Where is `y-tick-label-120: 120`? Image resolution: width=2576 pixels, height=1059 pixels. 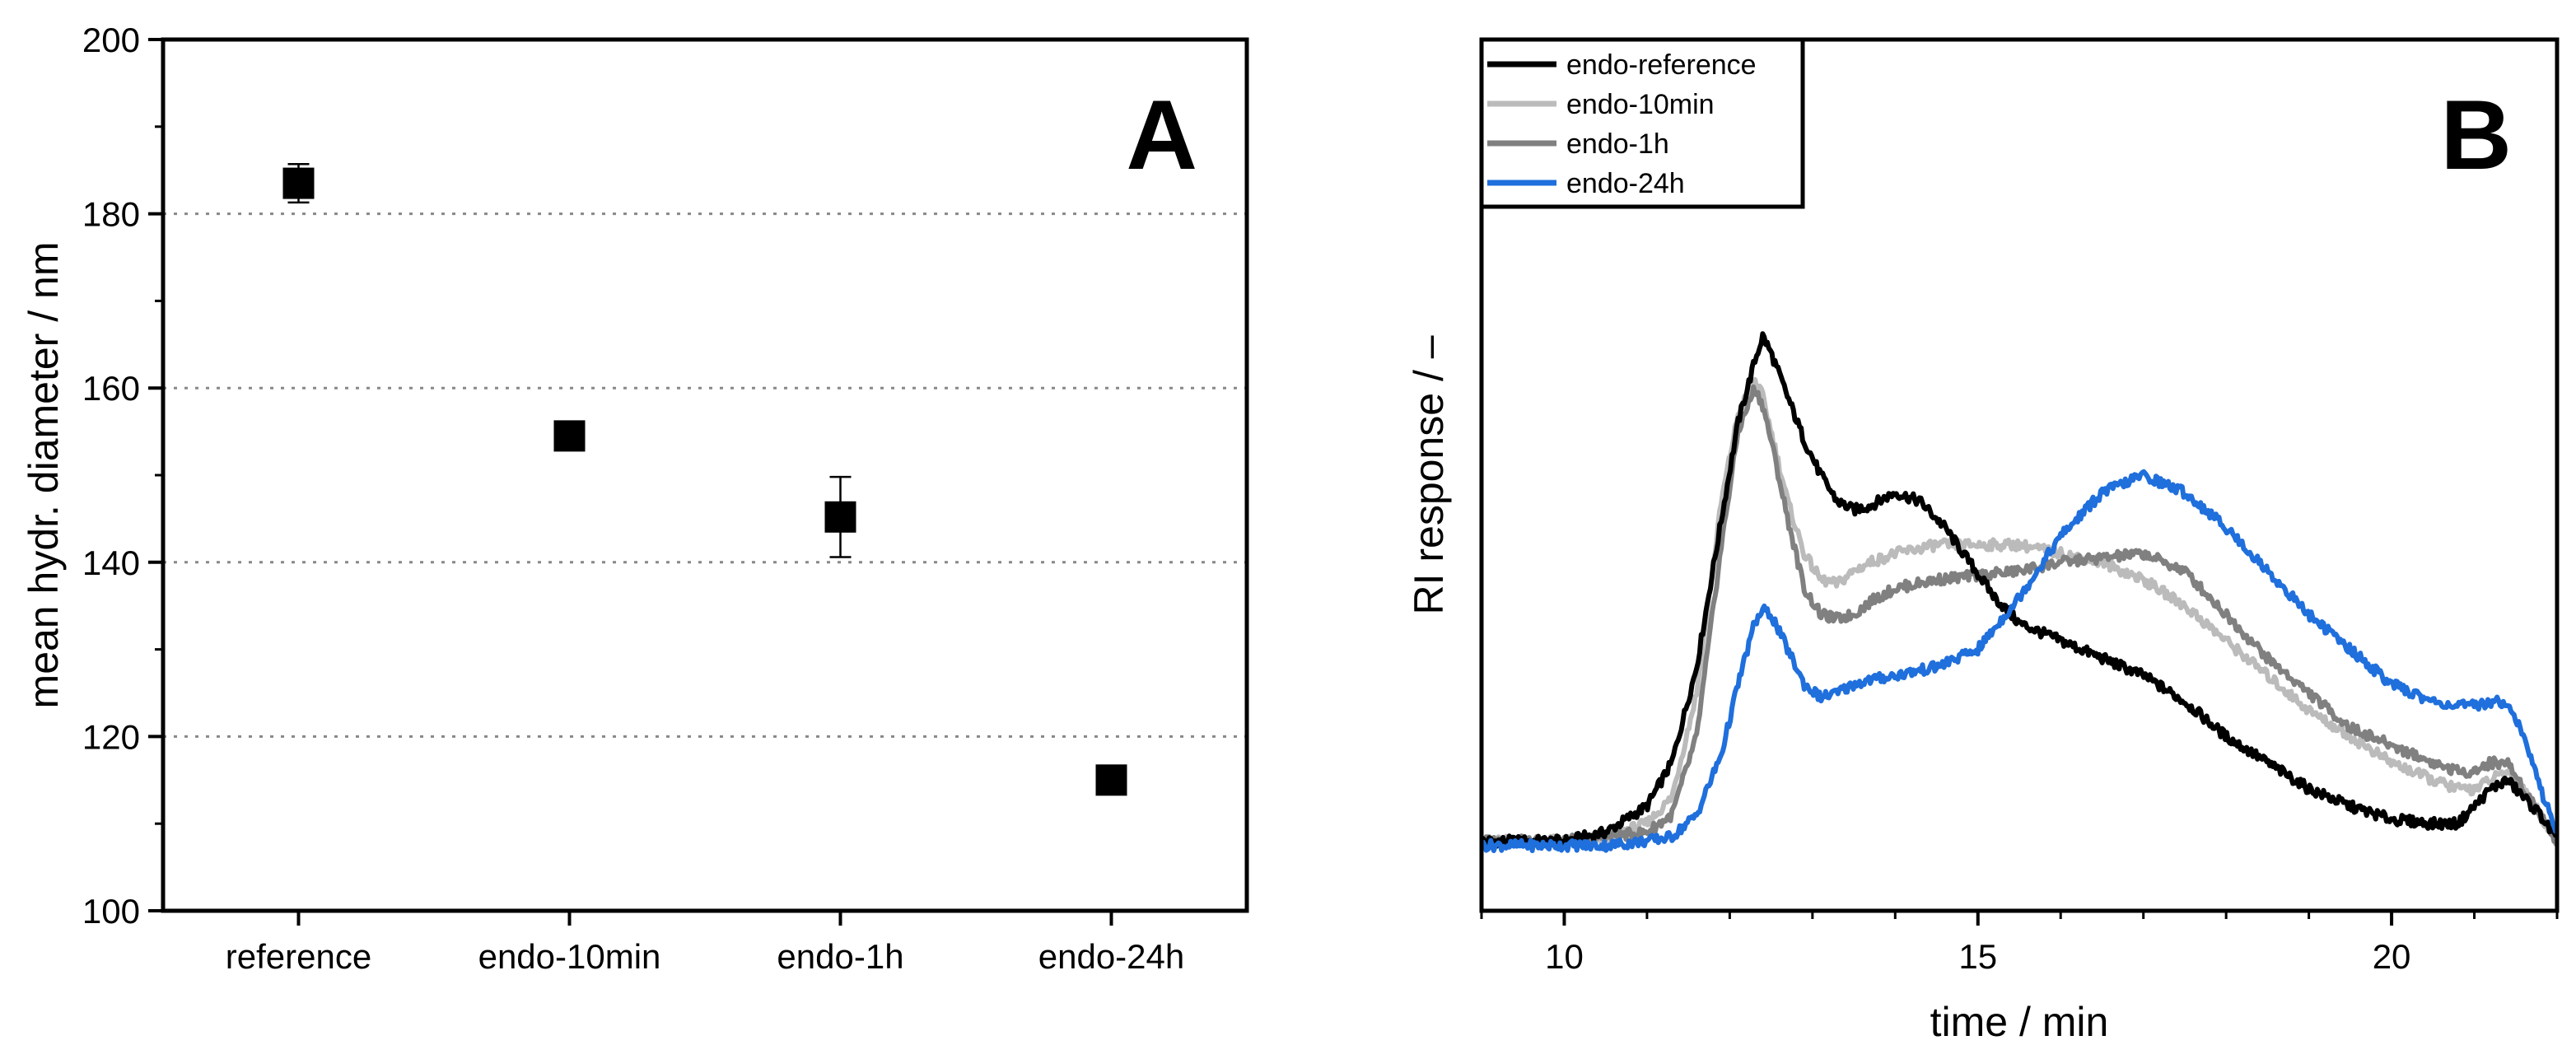 y-tick-label-120: 120 is located at coordinates (111, 736).